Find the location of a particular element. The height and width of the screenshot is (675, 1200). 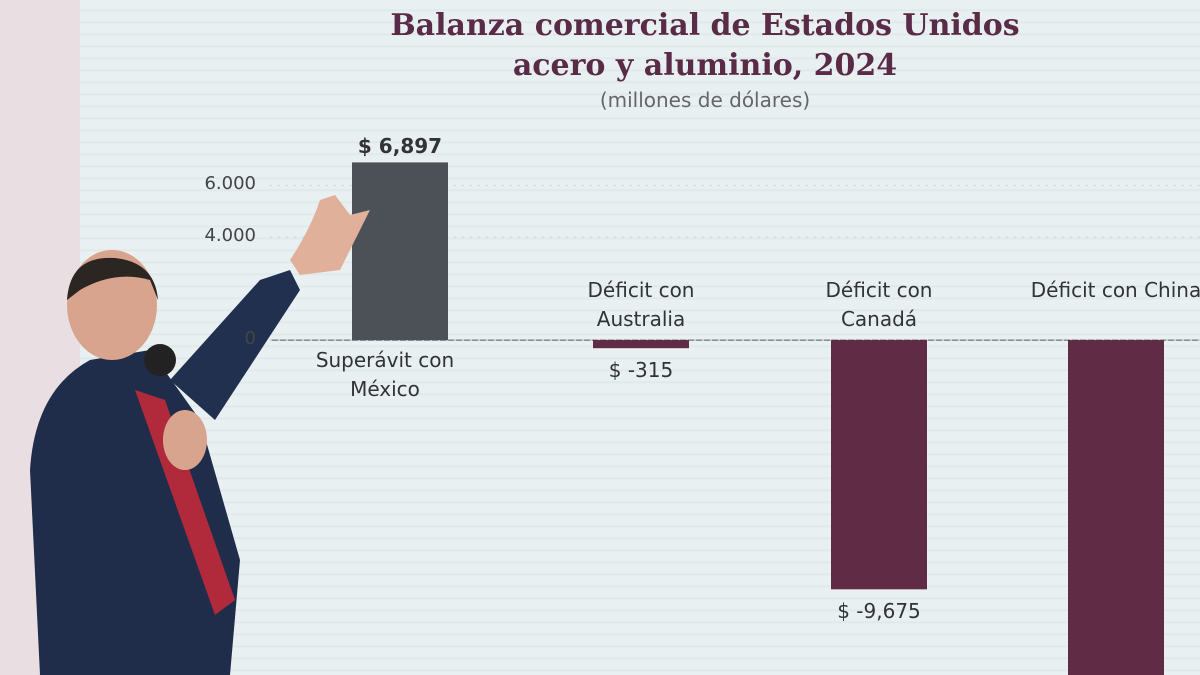

category-label: Déficit con Canadá is located at coordinates (879, 305).